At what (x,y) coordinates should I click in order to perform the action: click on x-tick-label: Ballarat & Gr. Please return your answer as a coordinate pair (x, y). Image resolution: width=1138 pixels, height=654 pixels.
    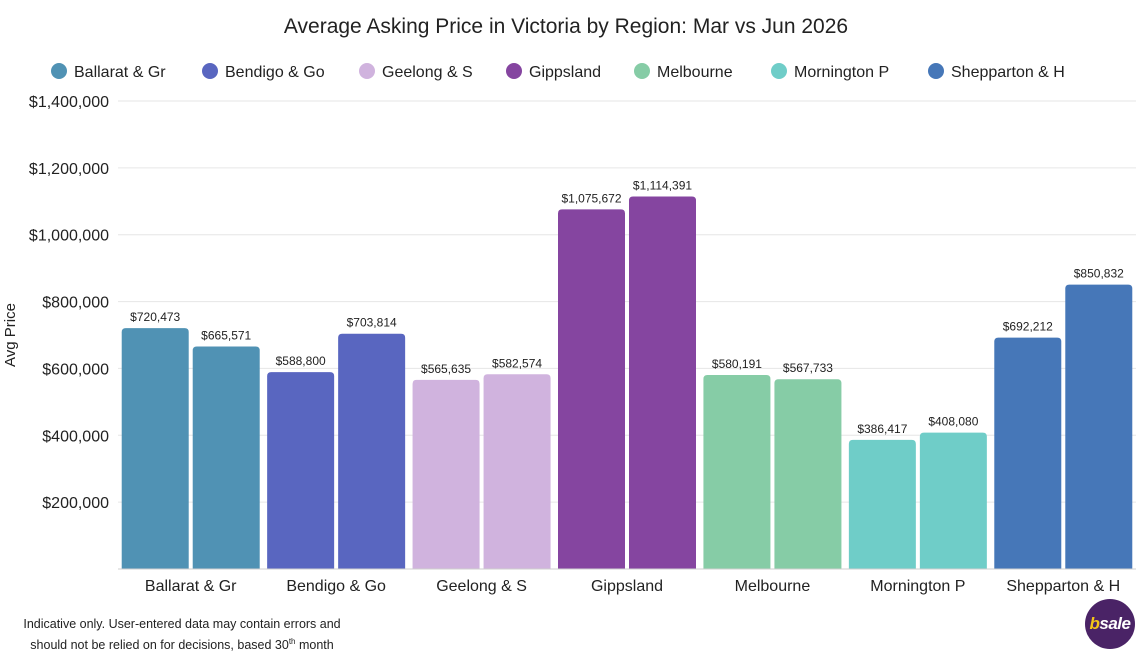
    Looking at the image, I should click on (191, 586).